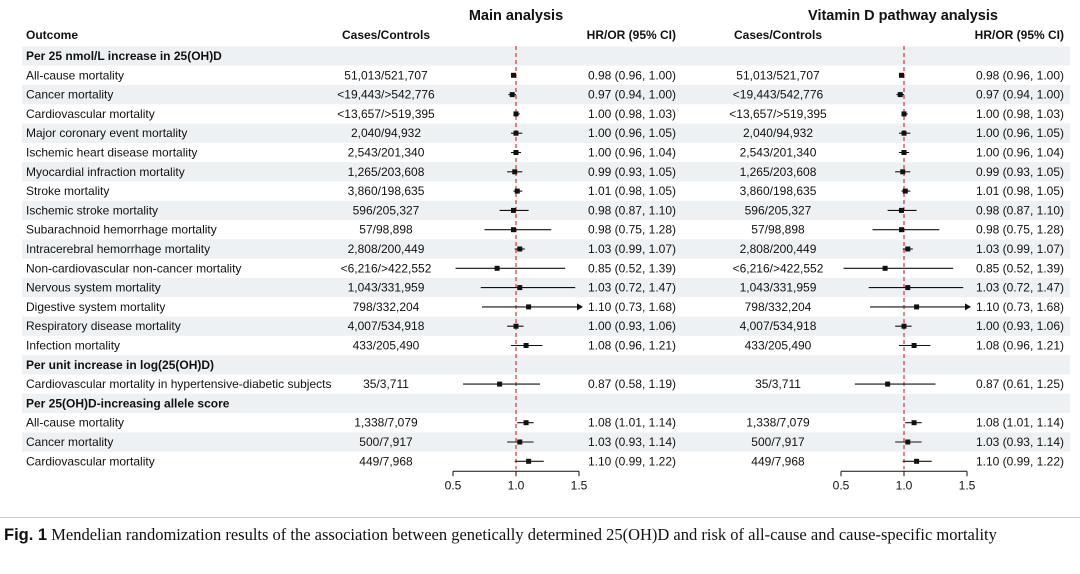 The image size is (1080, 574). What do you see at coordinates (710, 481) in the screenshot?
I see `x-axes: 0.5 1.0 1.5 0.5 1.0 1.5` at bounding box center [710, 481].